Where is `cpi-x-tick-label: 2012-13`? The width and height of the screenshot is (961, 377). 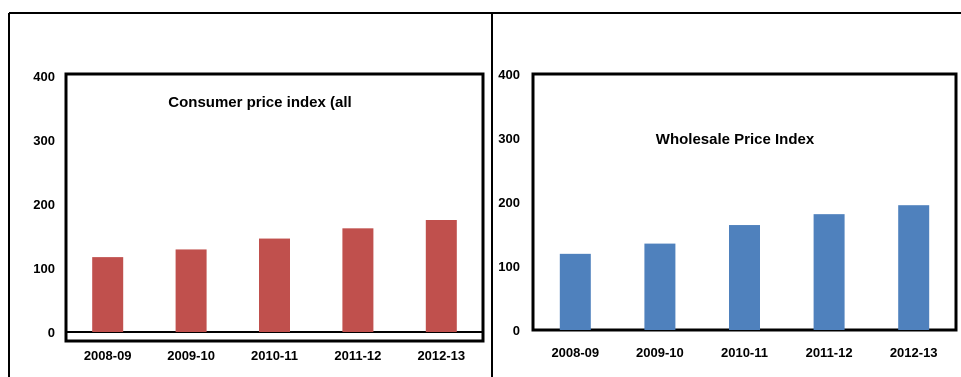
cpi-x-tick-label: 2012-13 is located at coordinates (441, 355).